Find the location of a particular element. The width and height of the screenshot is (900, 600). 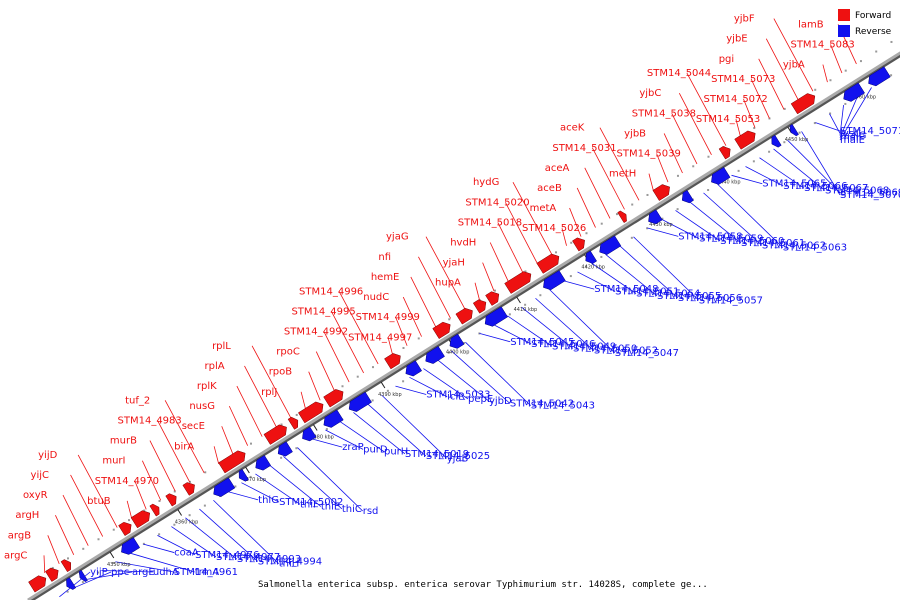

gene-label: aceA is located at coordinates (557, 168).